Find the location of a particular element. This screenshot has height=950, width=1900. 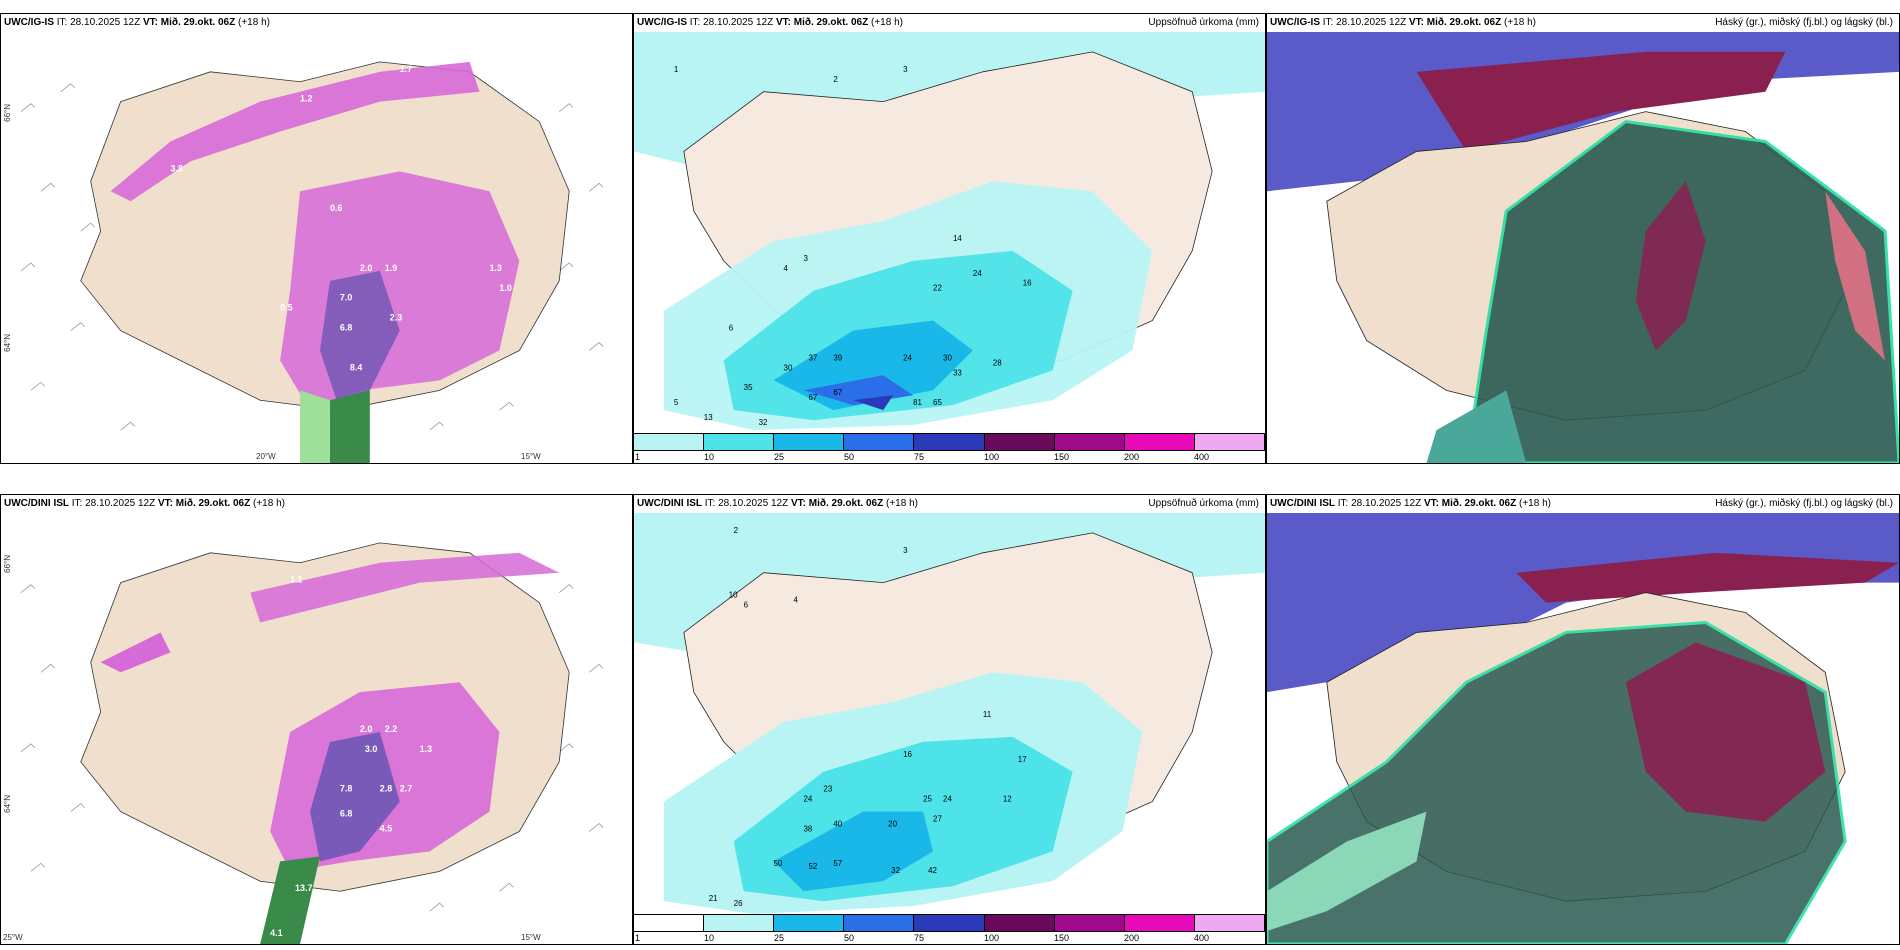

svg-text: 7.0 is located at coordinates (346, 298).